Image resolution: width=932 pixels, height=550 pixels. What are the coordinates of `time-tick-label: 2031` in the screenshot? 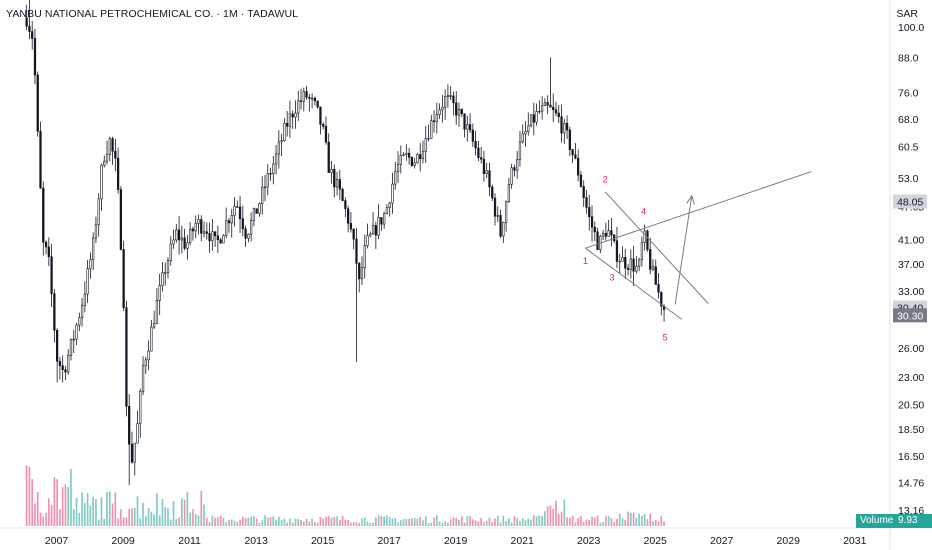 It's located at (855, 541).